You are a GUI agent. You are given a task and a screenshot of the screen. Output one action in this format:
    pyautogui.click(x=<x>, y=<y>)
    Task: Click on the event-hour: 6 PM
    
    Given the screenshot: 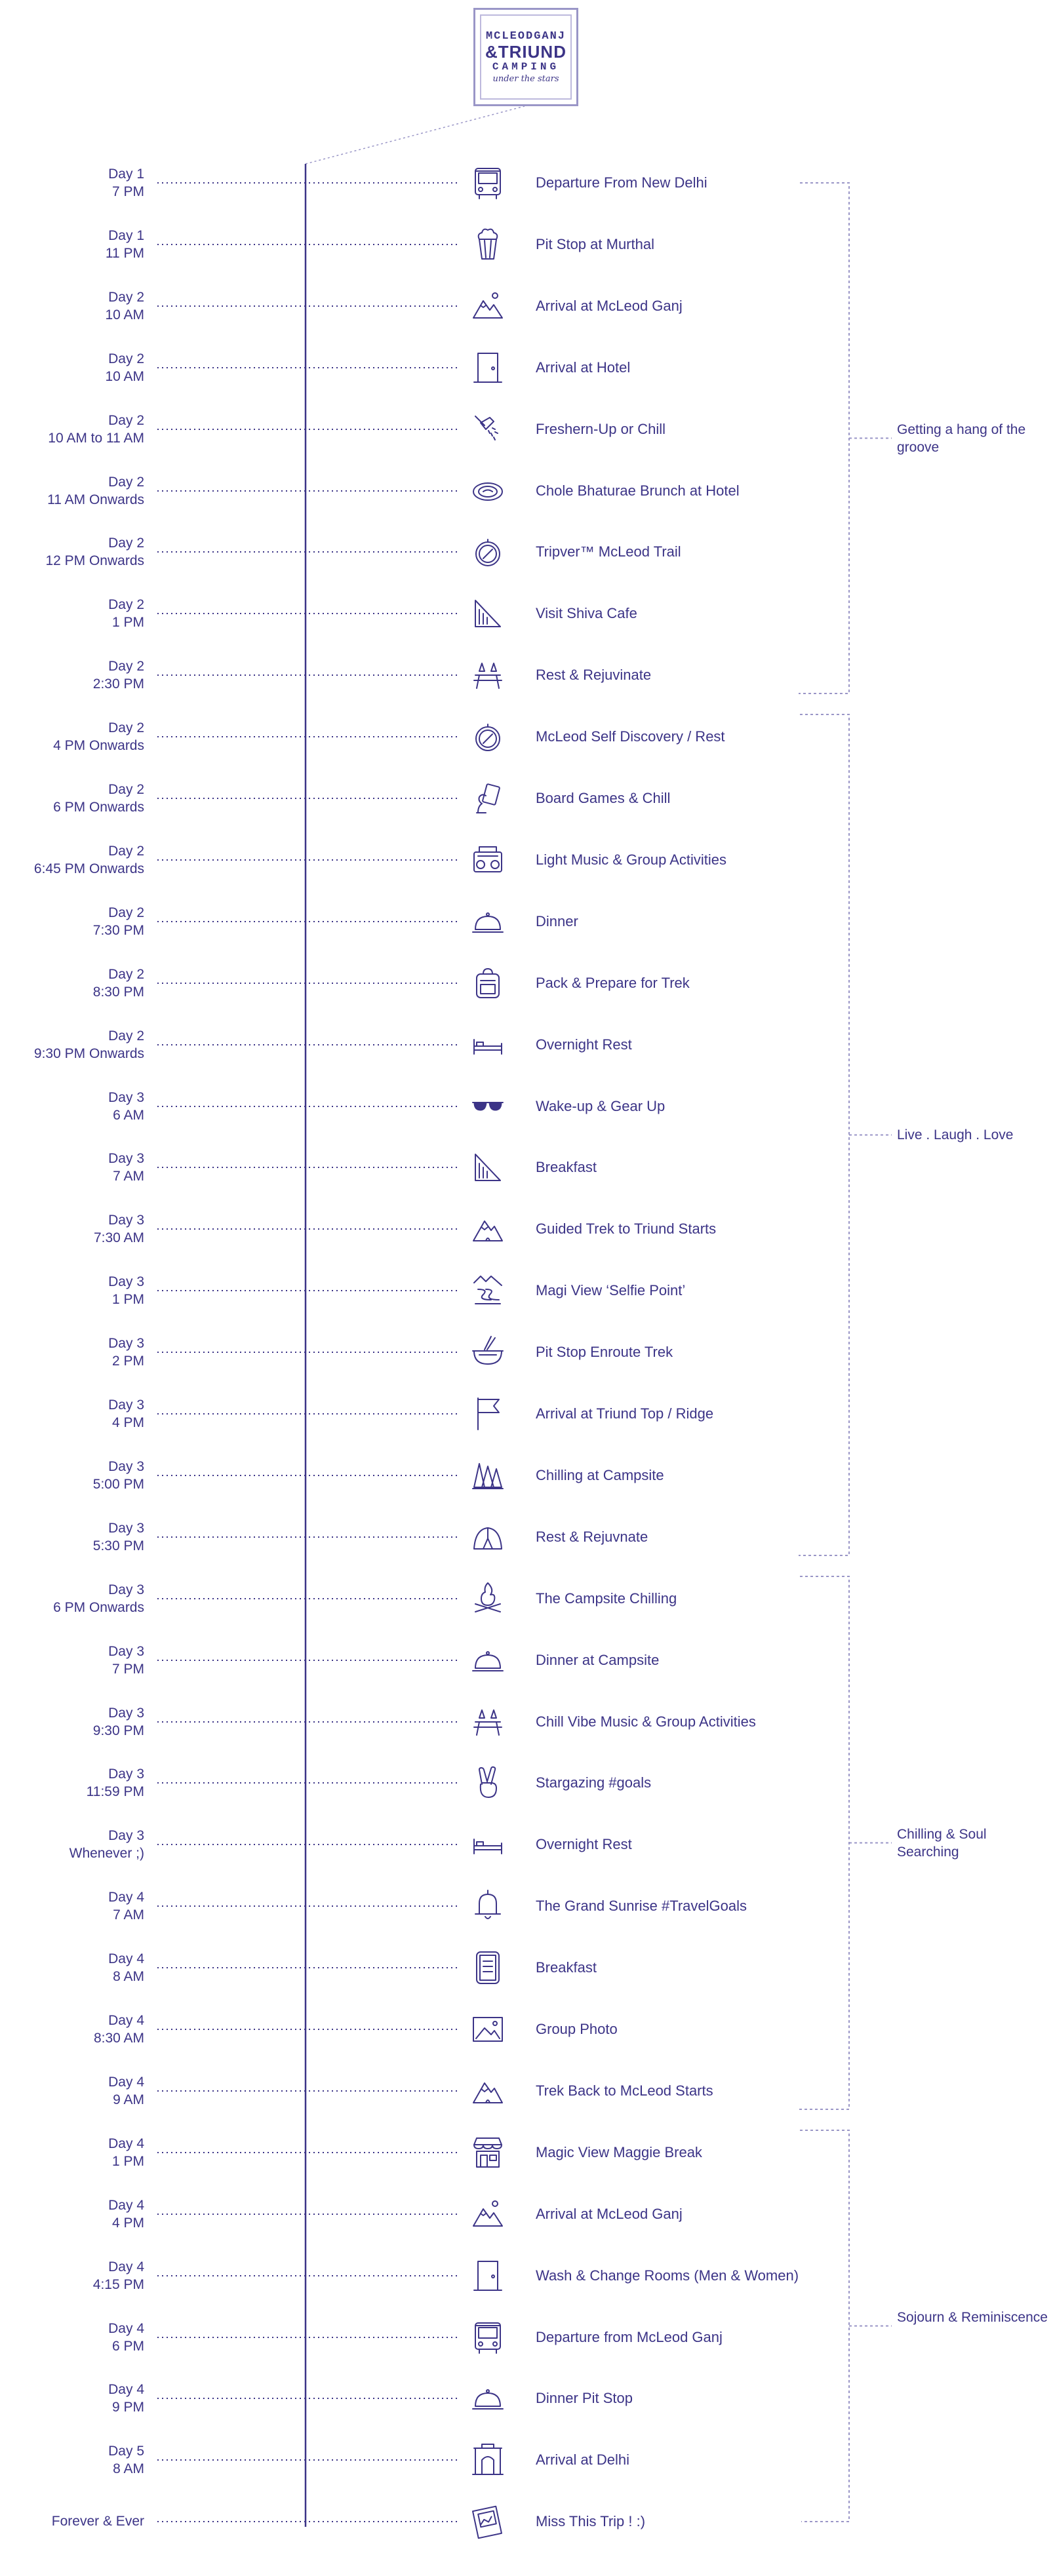 What is the action you would take?
    pyautogui.click(x=127, y=2346)
    